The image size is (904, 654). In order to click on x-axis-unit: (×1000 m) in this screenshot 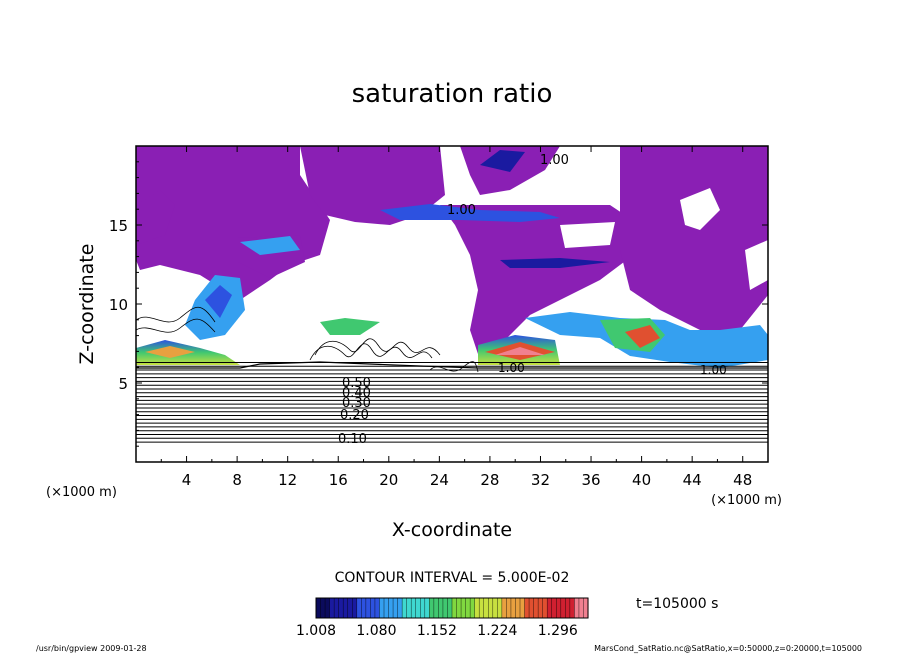, I will do `click(746, 500)`.